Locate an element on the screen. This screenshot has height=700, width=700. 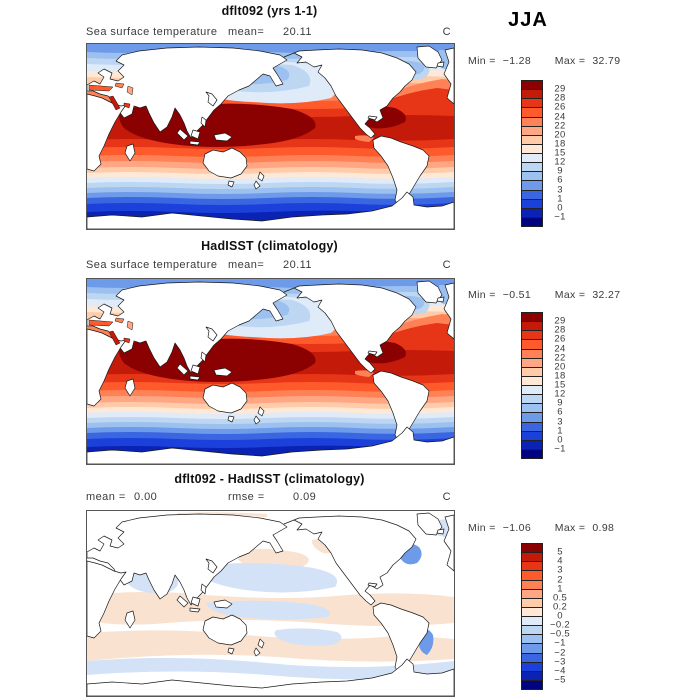
colorbar-tick-label: −4 is located at coordinates (560, 671).